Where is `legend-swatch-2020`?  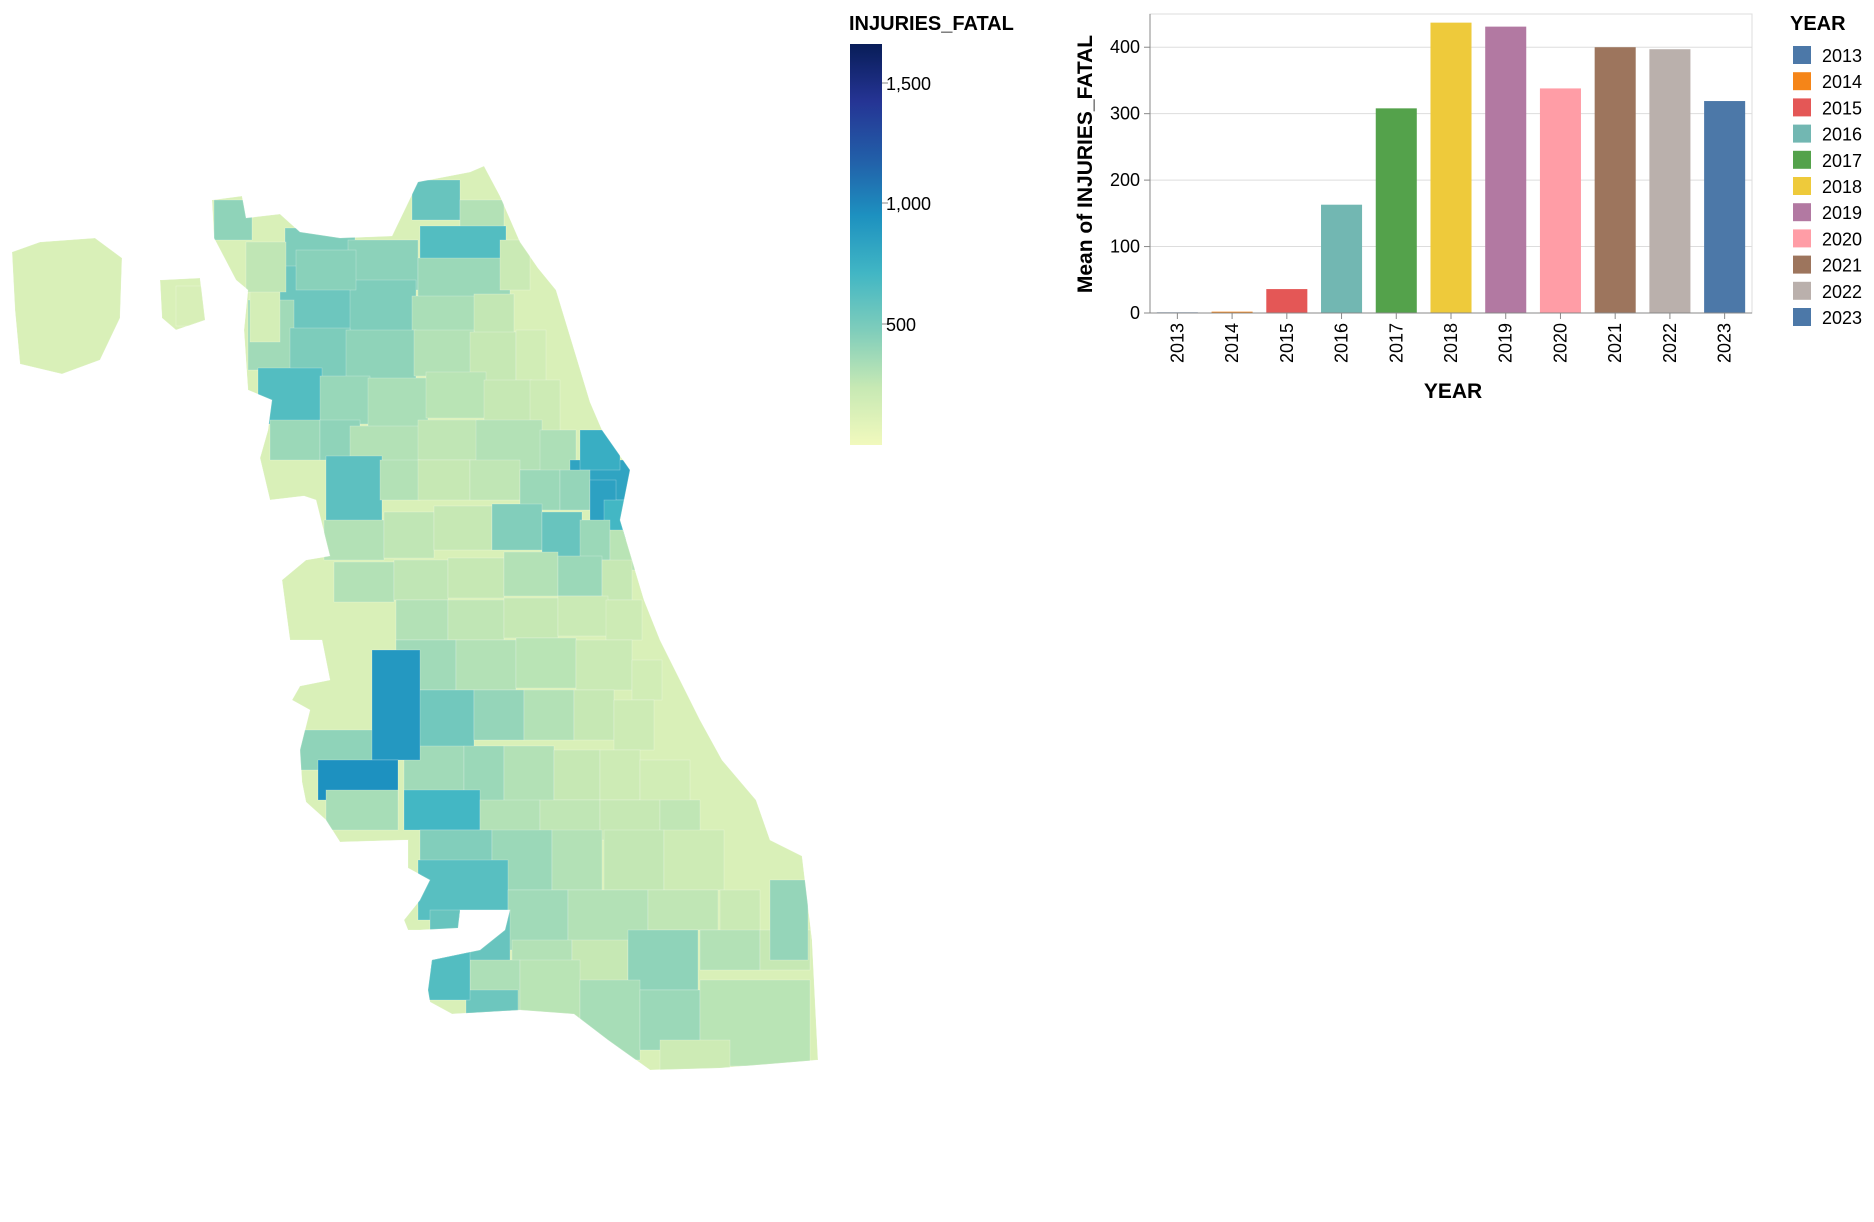 legend-swatch-2020 is located at coordinates (1802, 238).